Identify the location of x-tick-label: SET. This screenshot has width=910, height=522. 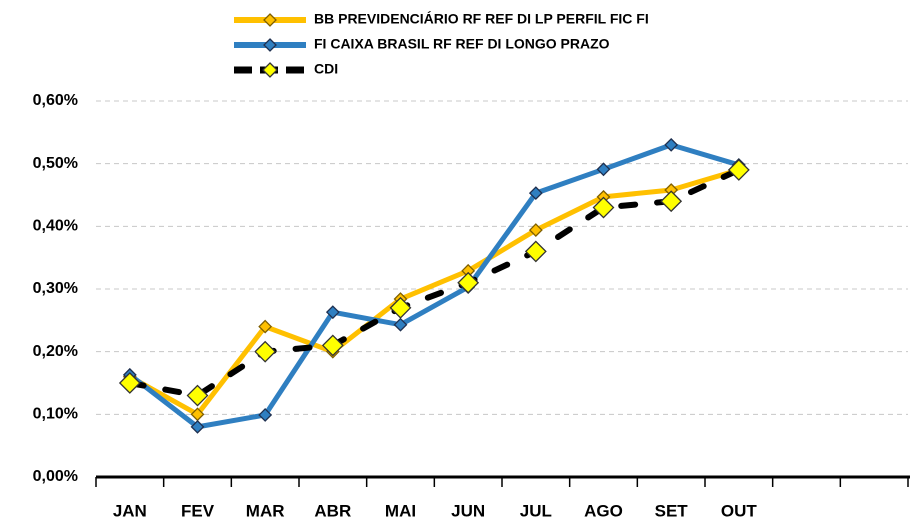
(672, 510).